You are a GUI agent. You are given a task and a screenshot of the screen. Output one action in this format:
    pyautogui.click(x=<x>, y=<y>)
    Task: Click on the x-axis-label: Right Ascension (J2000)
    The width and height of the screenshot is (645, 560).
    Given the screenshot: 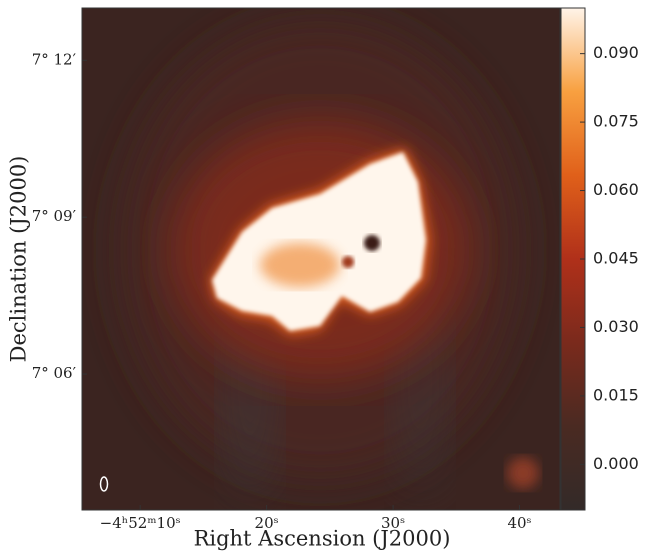 What is the action you would take?
    pyautogui.click(x=322, y=539)
    